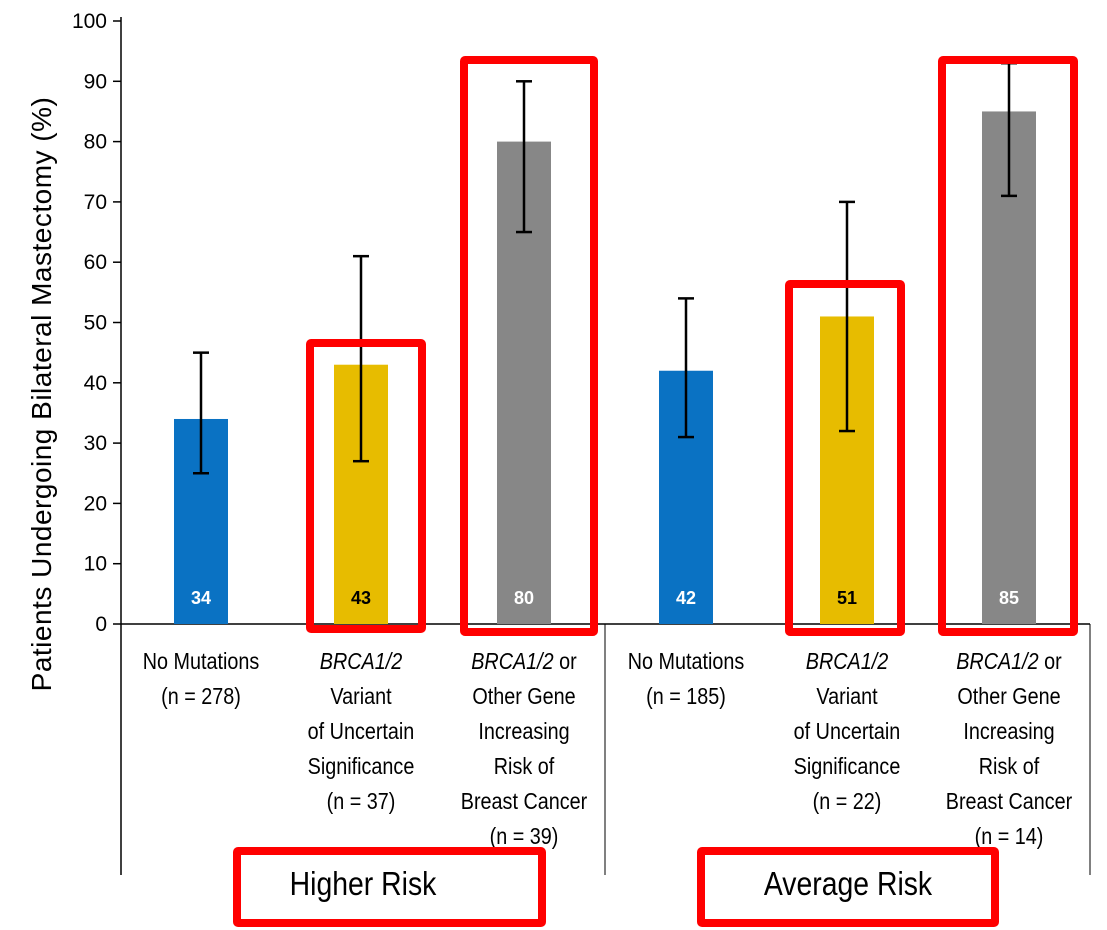 The width and height of the screenshot is (1107, 930). I want to click on category-label-line: (n = 37), so click(361, 801).